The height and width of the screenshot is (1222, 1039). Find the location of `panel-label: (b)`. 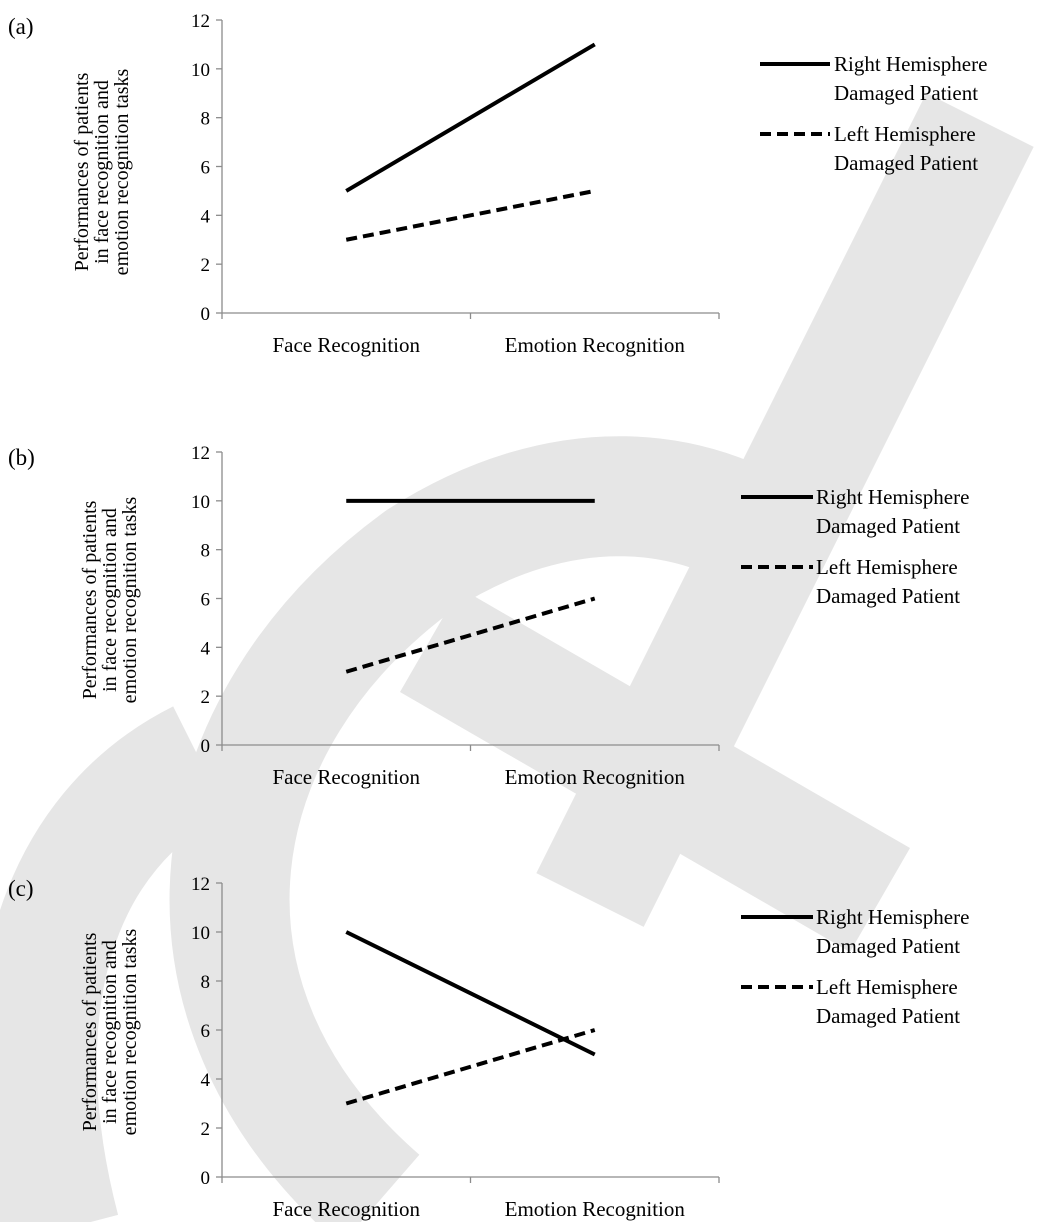

panel-label: (b) is located at coordinates (21, 457).